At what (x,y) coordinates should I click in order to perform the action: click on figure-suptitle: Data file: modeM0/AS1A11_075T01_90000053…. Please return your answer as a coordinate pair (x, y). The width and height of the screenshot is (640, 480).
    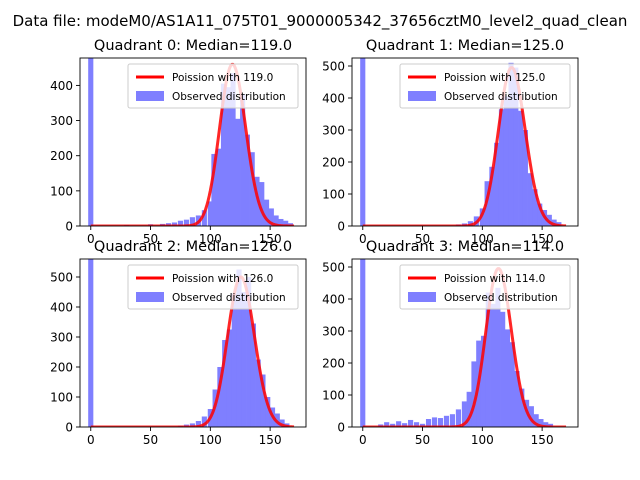
    Looking at the image, I should click on (320, 21).